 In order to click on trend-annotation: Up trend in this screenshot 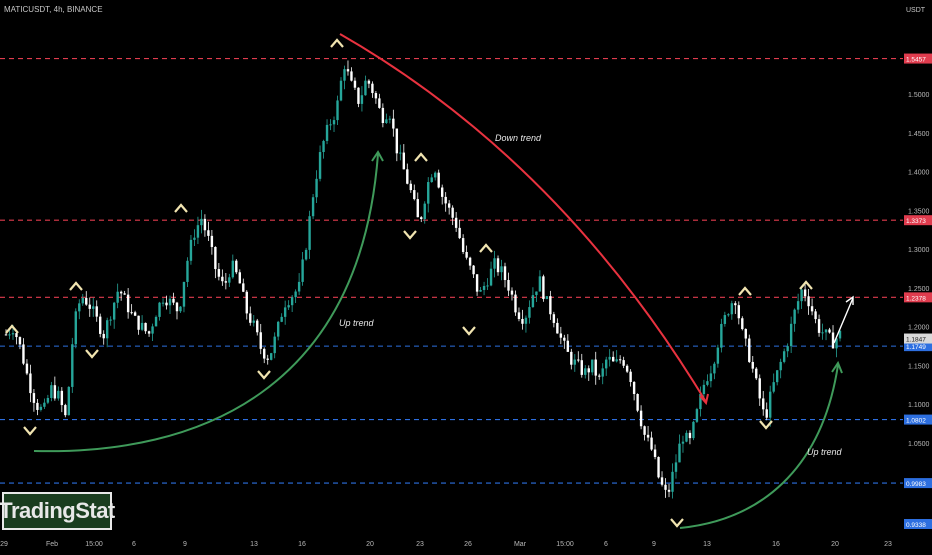, I will do `click(357, 323)`.